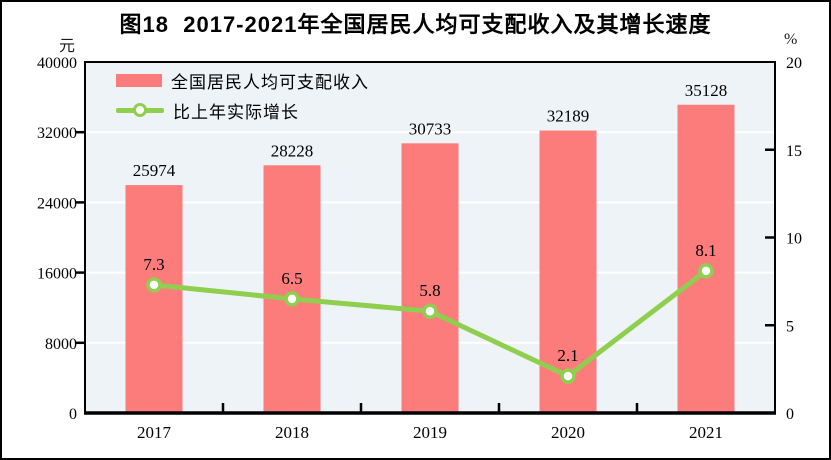 Image resolution: width=831 pixels, height=460 pixels. I want to click on left-axis-tick-label: 8000, so click(61, 344).